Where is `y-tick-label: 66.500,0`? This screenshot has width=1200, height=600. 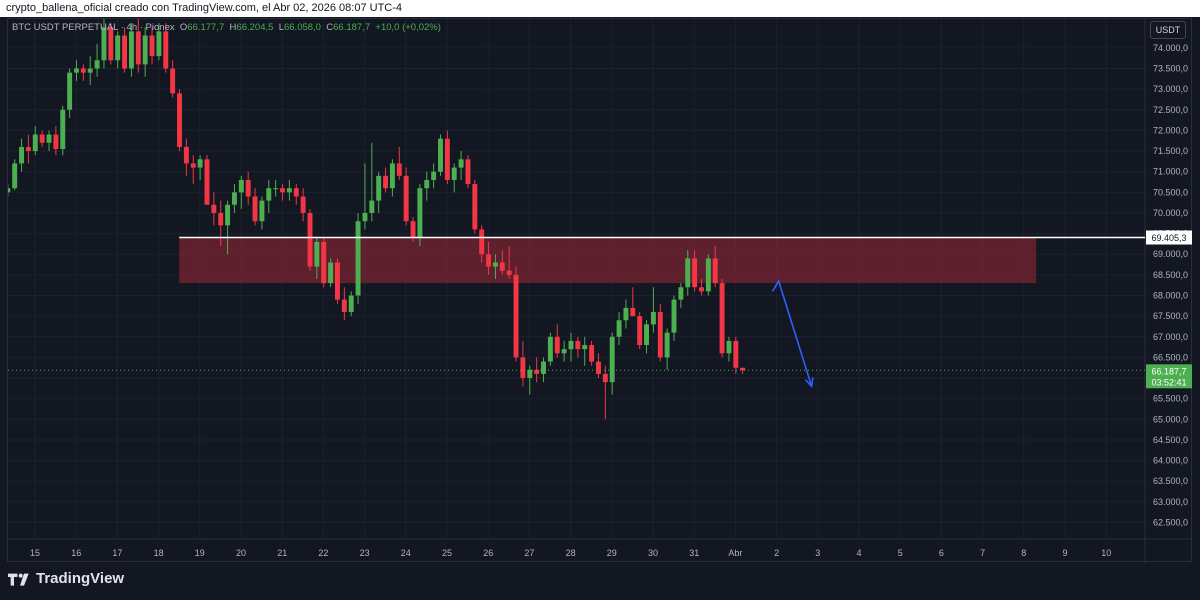 y-tick-label: 66.500,0 is located at coordinates (1170, 357).